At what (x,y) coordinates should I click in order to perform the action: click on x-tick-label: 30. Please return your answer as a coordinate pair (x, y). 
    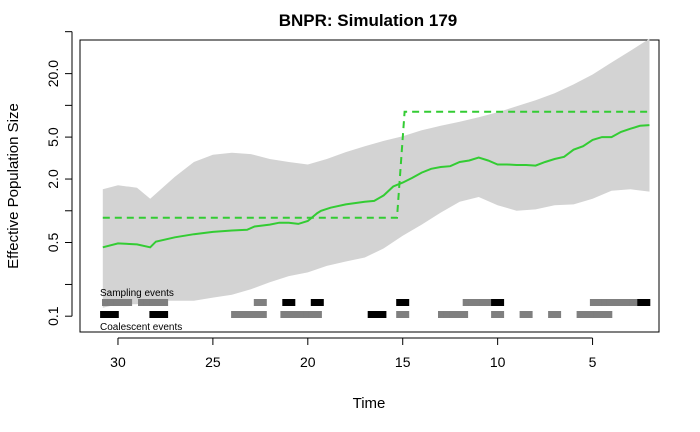
    Looking at the image, I should click on (118, 362).